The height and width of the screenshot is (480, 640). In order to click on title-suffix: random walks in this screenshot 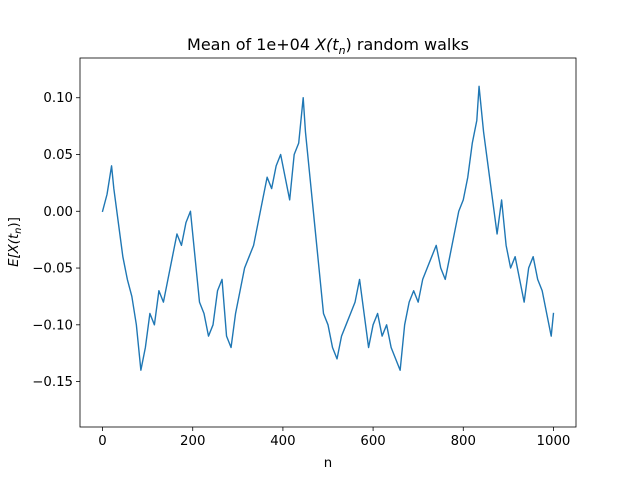, I will do `click(410, 44)`.